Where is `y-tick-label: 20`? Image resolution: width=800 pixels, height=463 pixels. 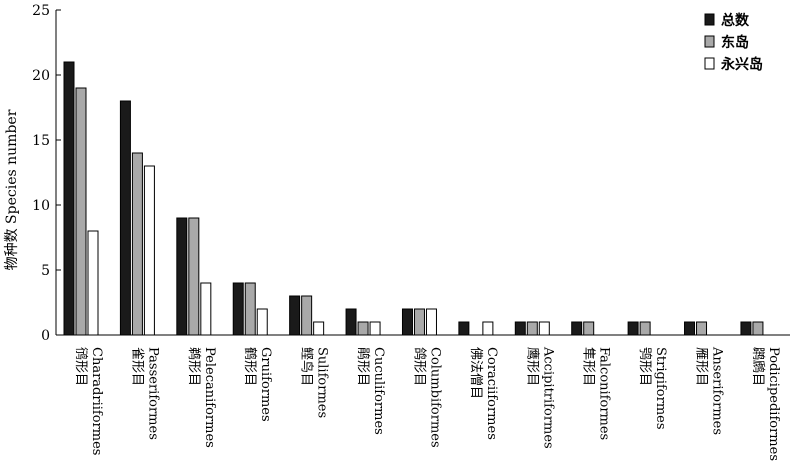 y-tick-label: 20 is located at coordinates (41, 76).